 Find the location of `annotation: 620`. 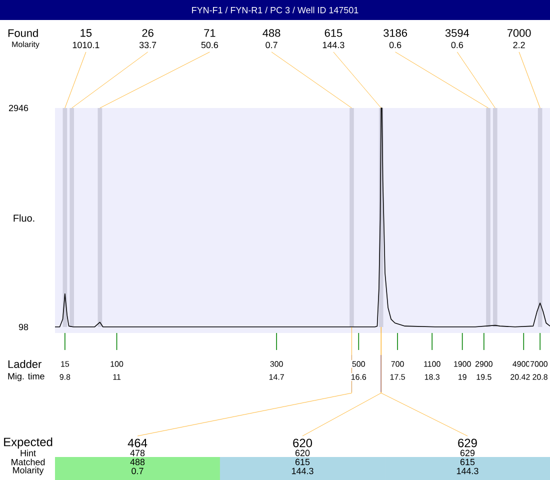

annotation: 620 is located at coordinates (302, 443).